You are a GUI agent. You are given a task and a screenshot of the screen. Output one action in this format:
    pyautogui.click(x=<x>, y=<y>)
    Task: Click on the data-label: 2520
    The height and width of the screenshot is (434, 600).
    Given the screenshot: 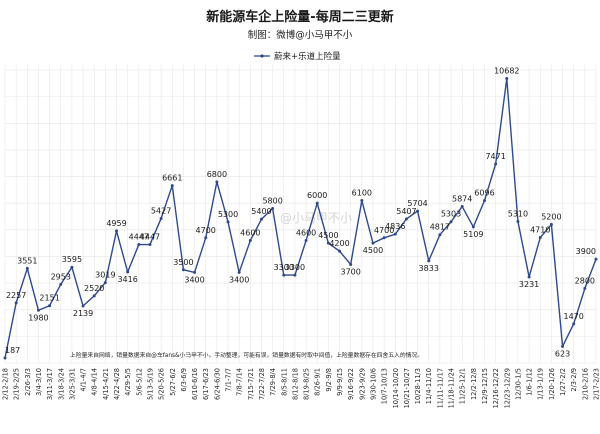 What is the action you would take?
    pyautogui.click(x=94, y=288)
    